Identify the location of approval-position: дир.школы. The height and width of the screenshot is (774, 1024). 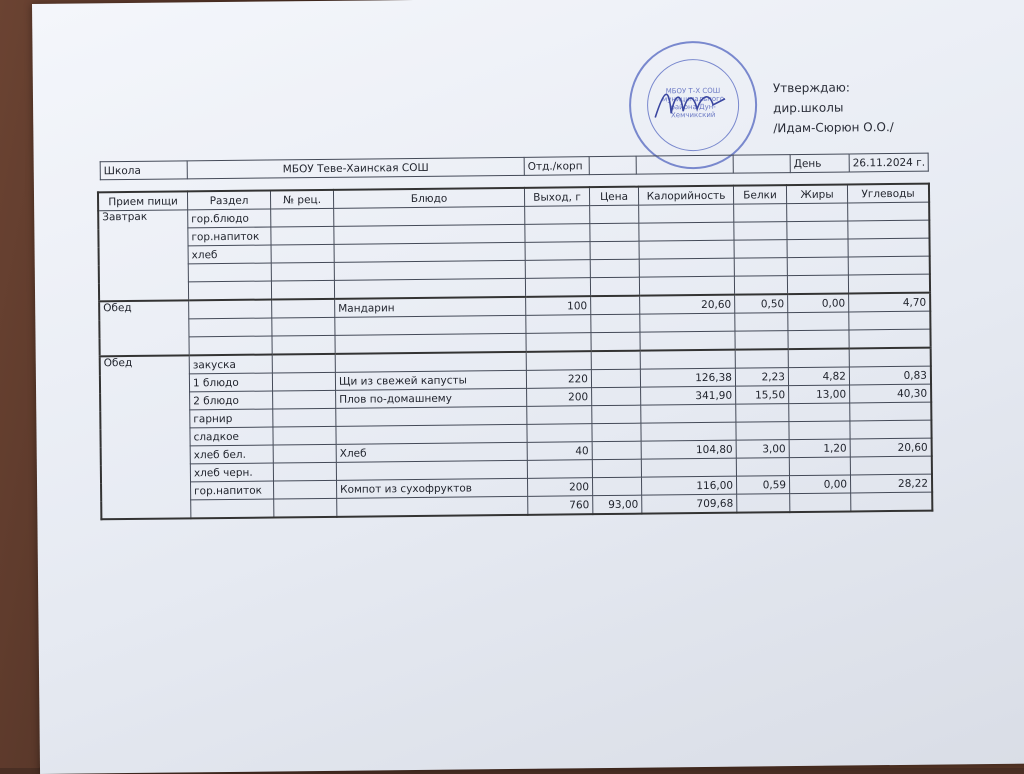
(808, 108).